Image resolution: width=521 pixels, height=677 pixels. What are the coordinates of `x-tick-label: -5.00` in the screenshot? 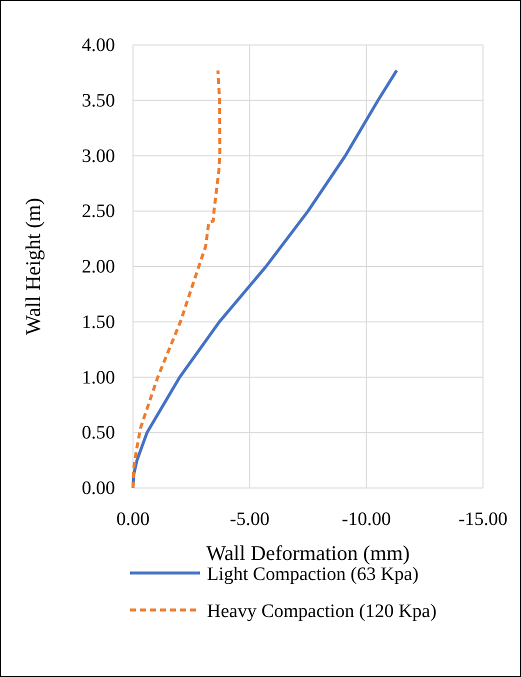 It's located at (250, 519).